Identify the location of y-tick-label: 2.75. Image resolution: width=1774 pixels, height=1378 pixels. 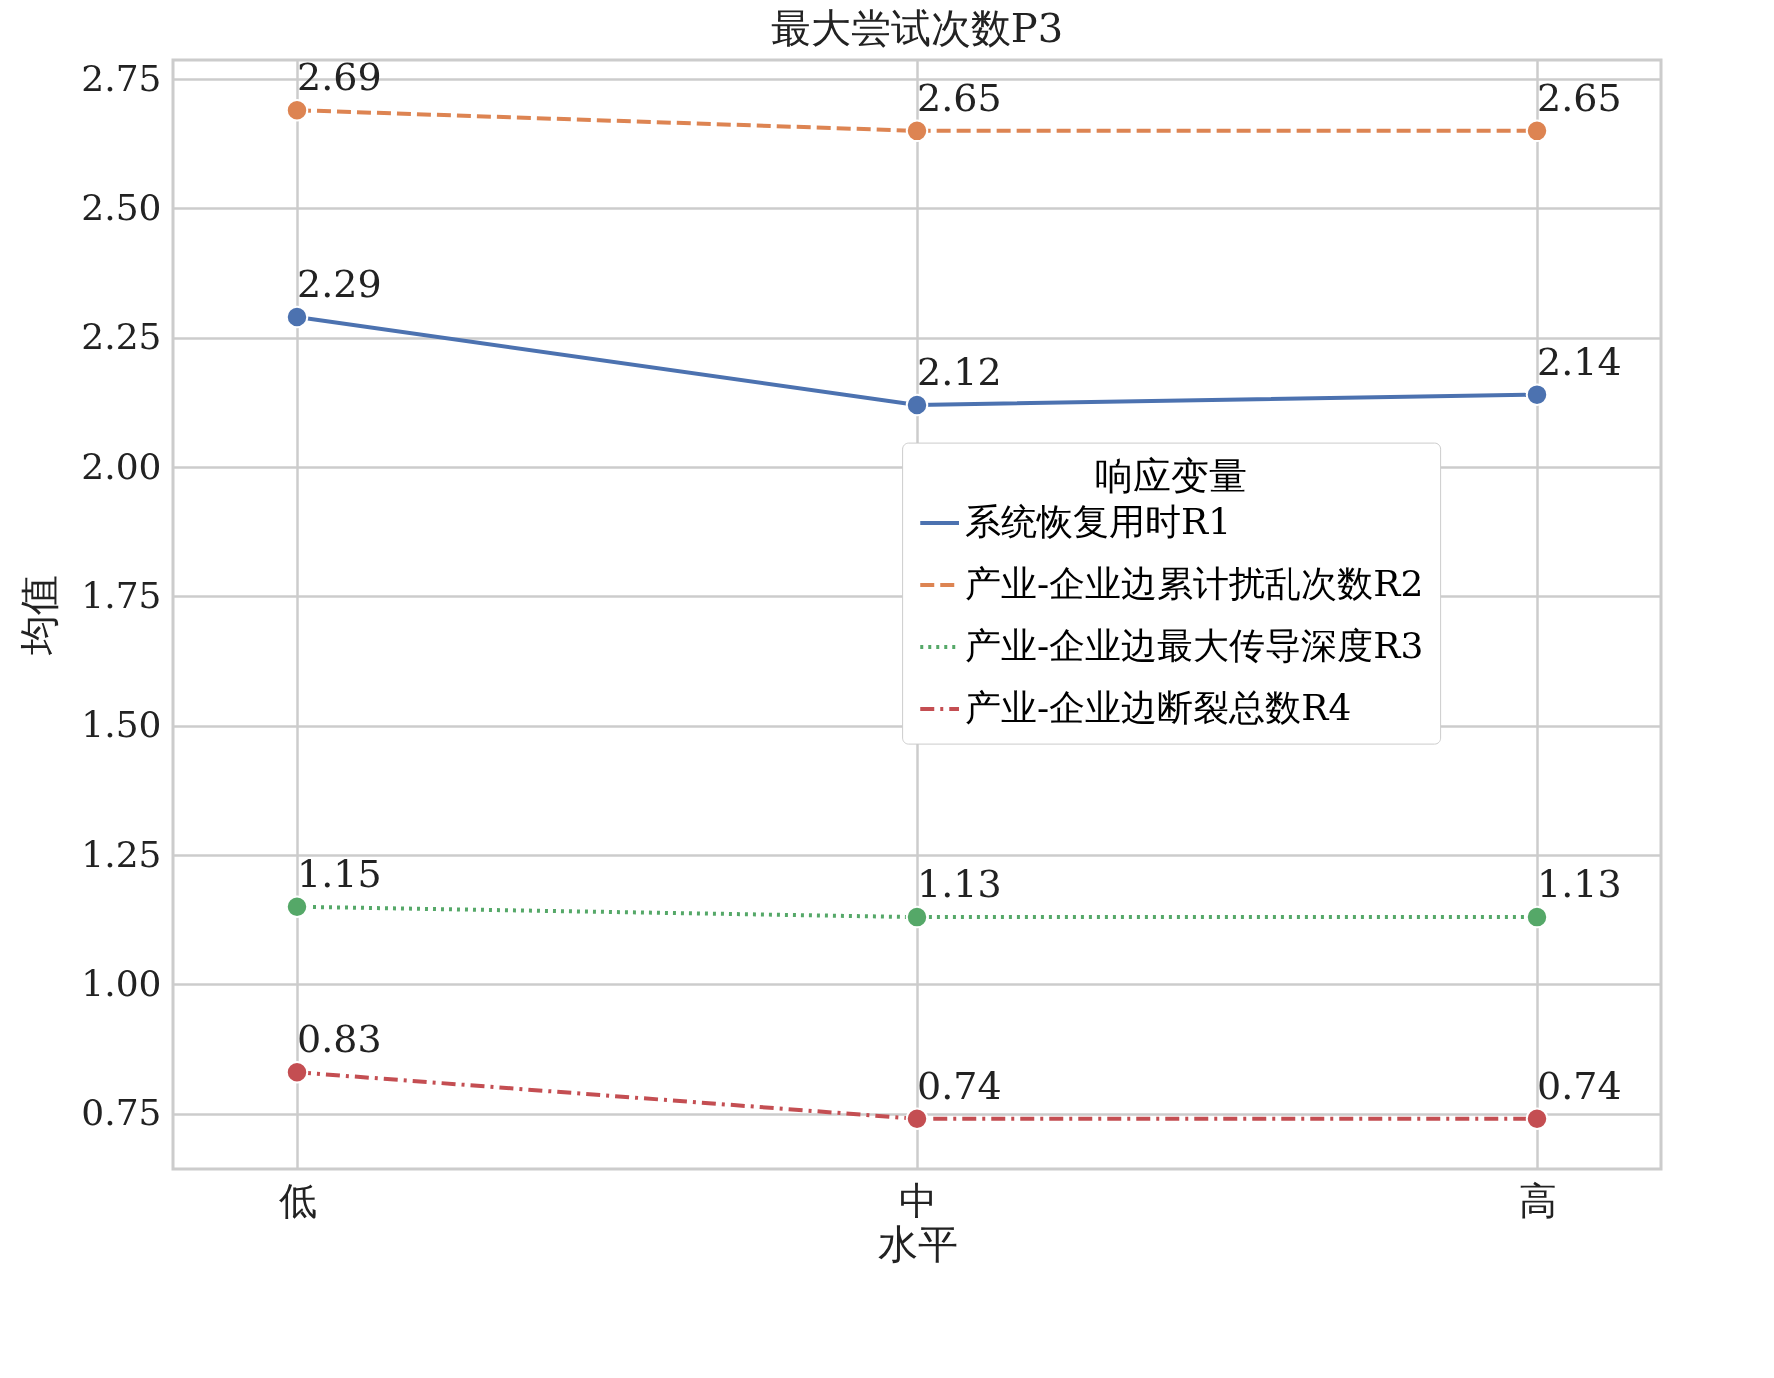
(121, 78).